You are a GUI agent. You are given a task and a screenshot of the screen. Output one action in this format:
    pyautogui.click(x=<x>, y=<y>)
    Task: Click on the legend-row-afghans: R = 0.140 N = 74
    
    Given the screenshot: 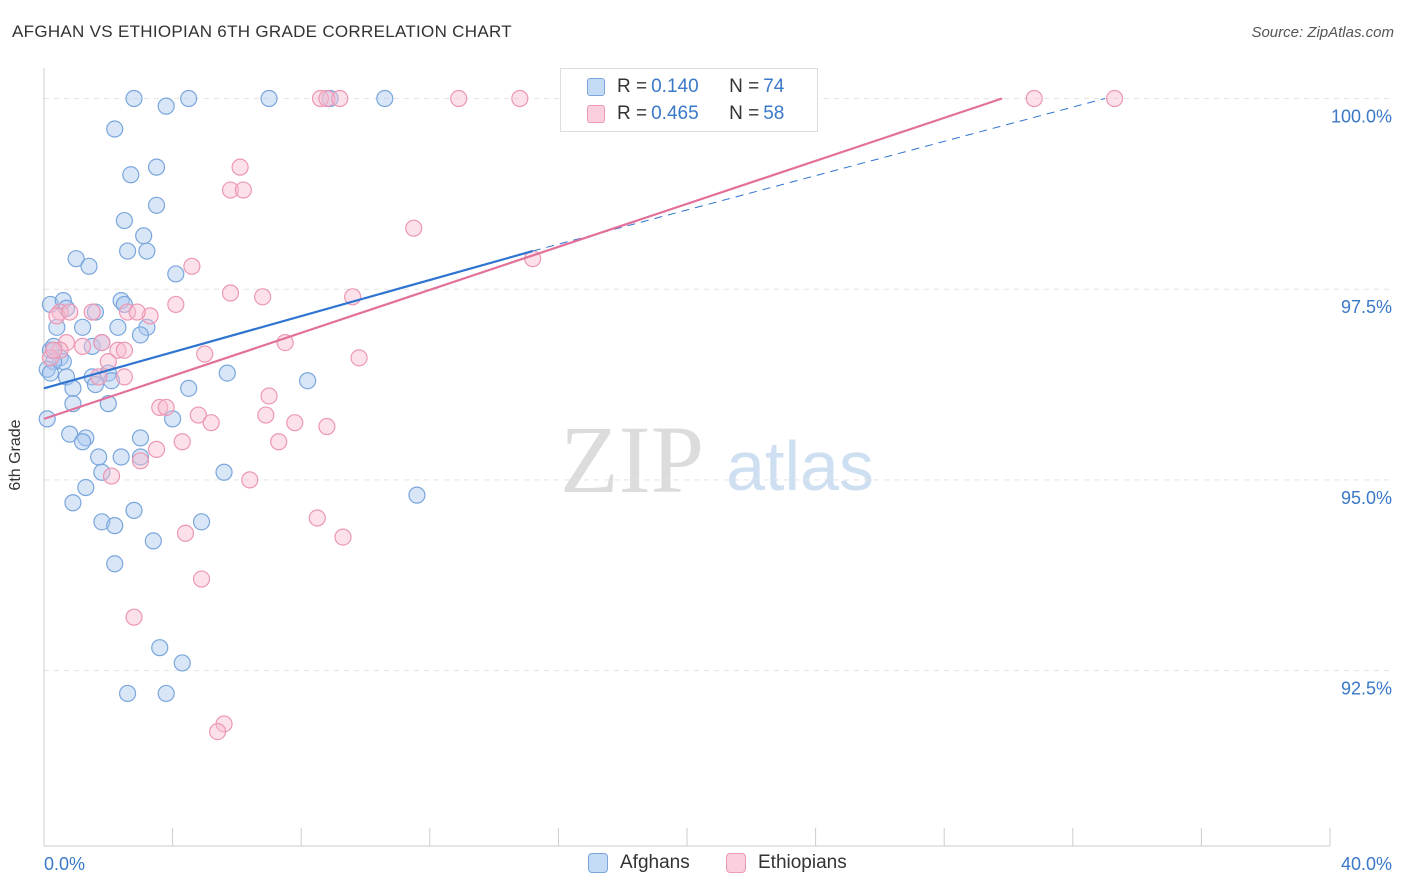 What is the action you would take?
    pyautogui.click(x=685, y=87)
    